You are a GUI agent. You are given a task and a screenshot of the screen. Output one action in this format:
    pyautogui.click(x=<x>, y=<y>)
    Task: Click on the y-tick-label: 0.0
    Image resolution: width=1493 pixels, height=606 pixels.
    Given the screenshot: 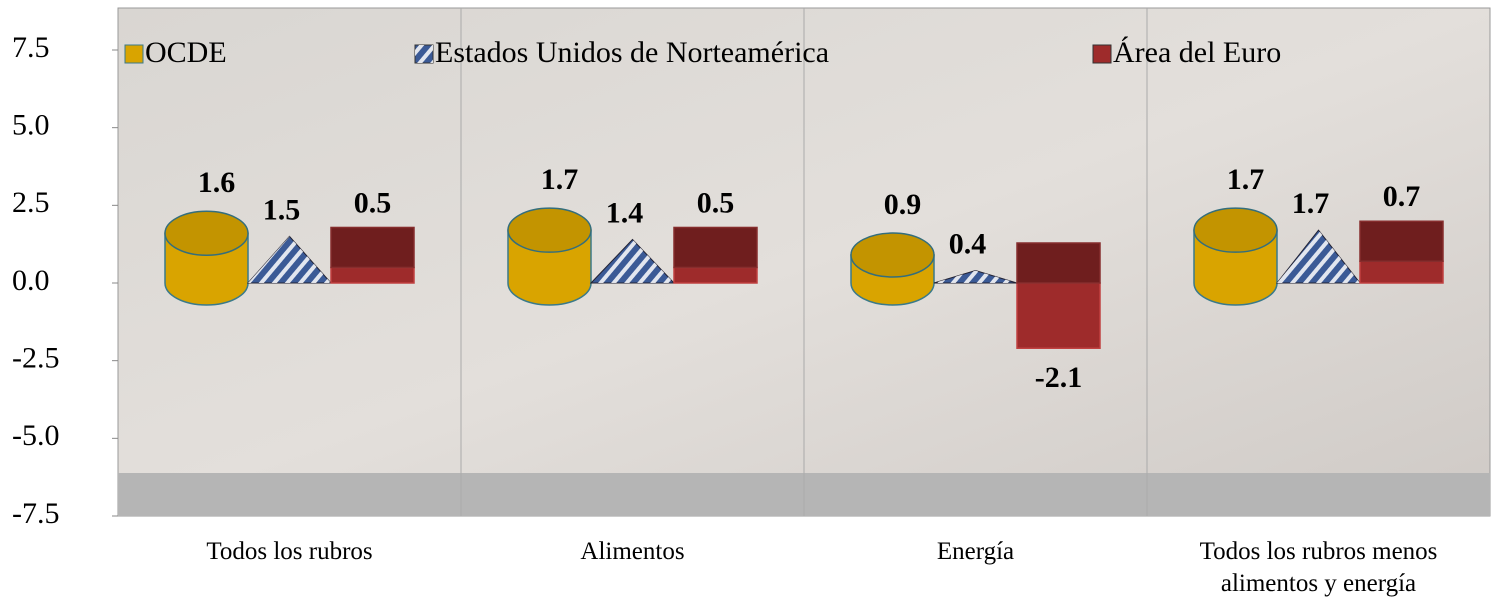 What is the action you would take?
    pyautogui.click(x=31, y=280)
    